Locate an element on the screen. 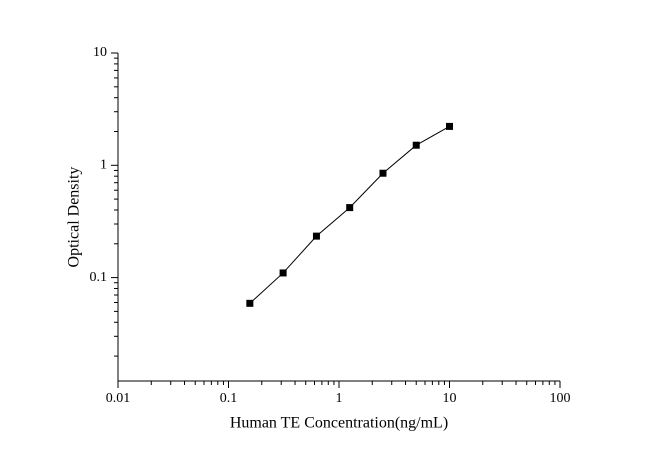  x-tick-label: 0.1 is located at coordinates (229, 398).